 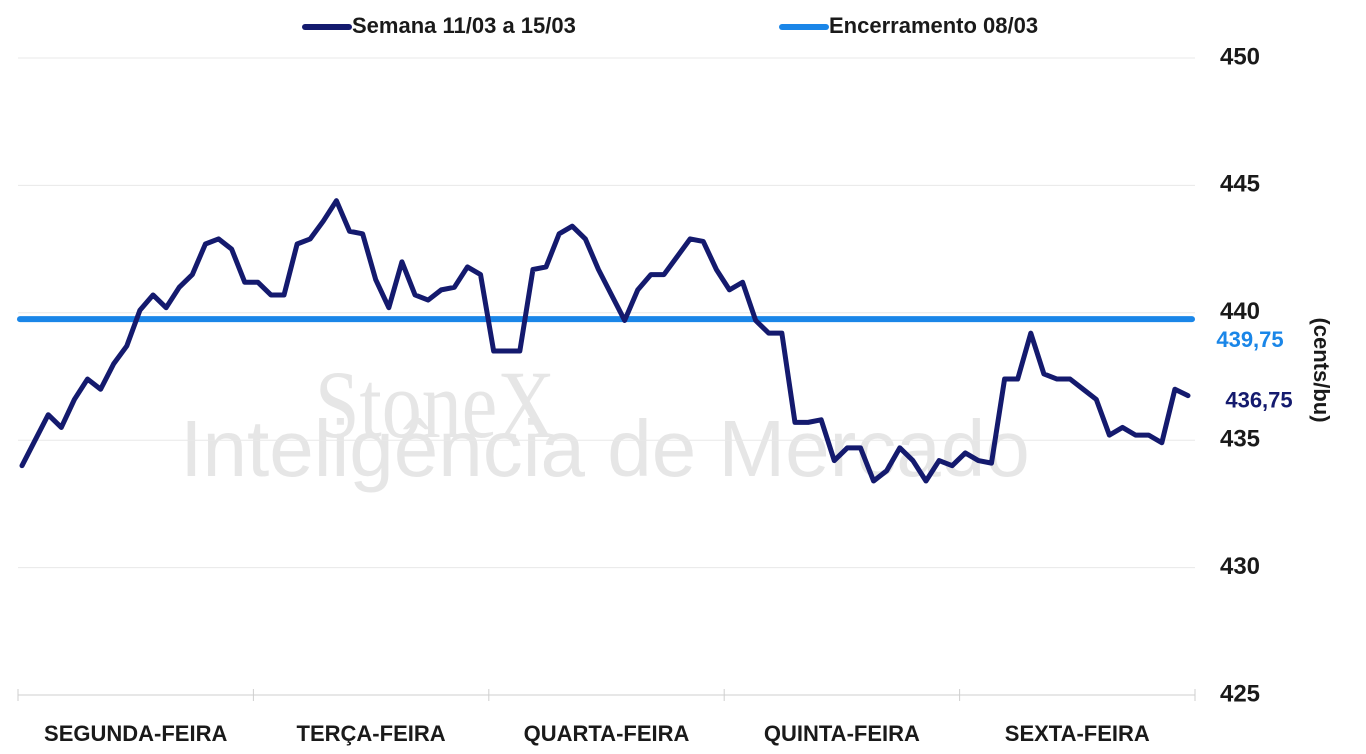 I want to click on y-tick-label: 425, so click(x=1240, y=693).